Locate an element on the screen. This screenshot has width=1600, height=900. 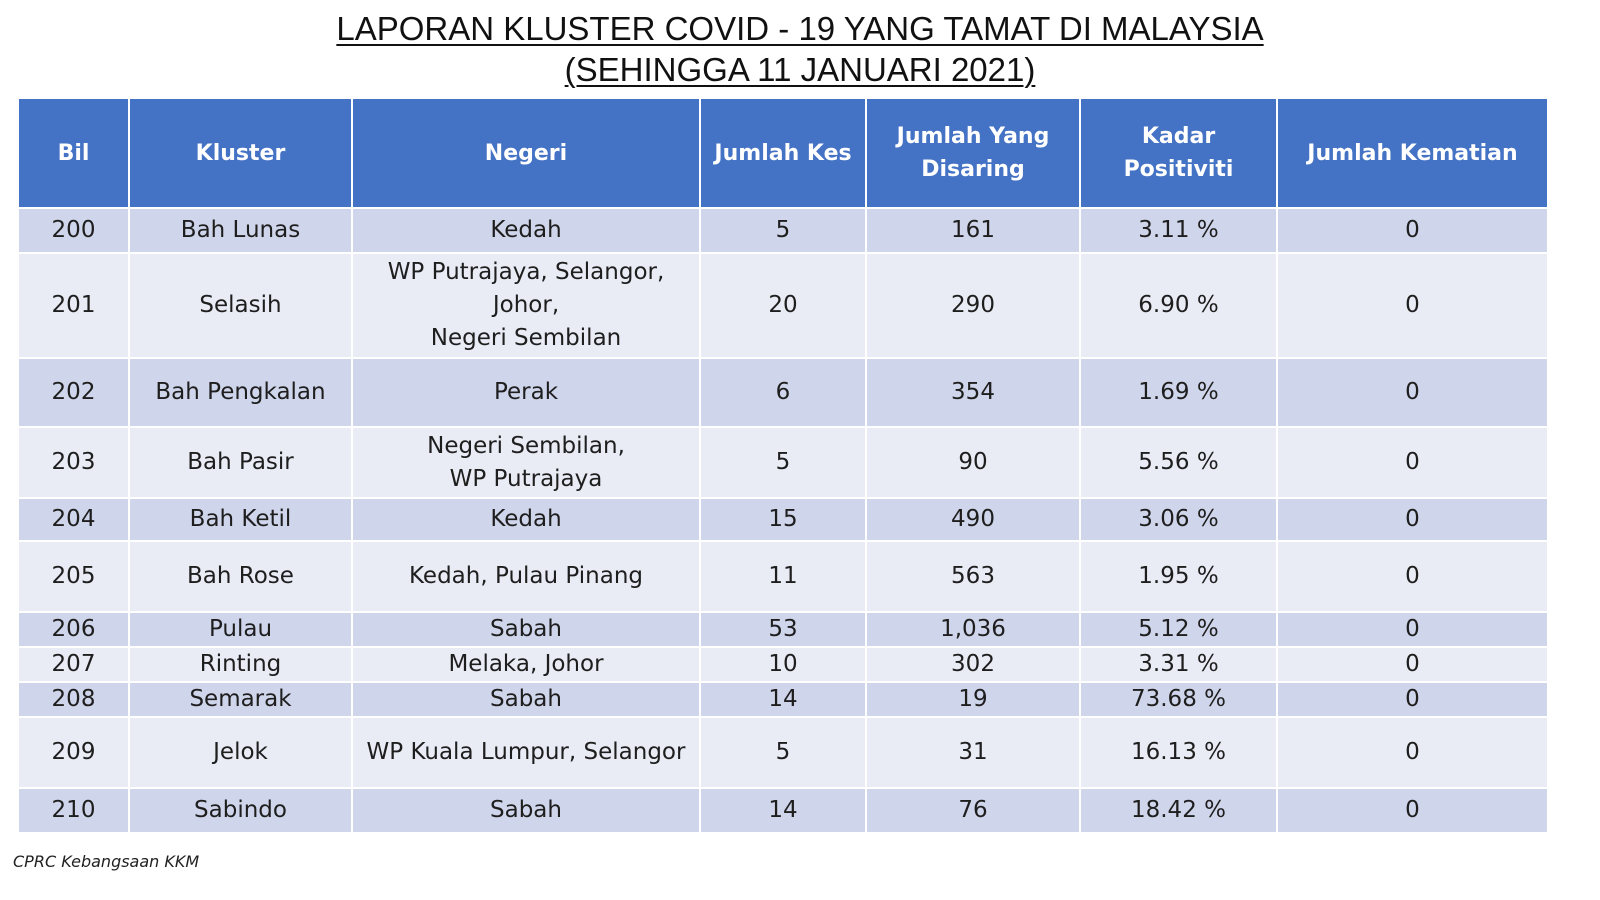
negeri-line: Negeri Sembilan, is located at coordinates (526, 445).